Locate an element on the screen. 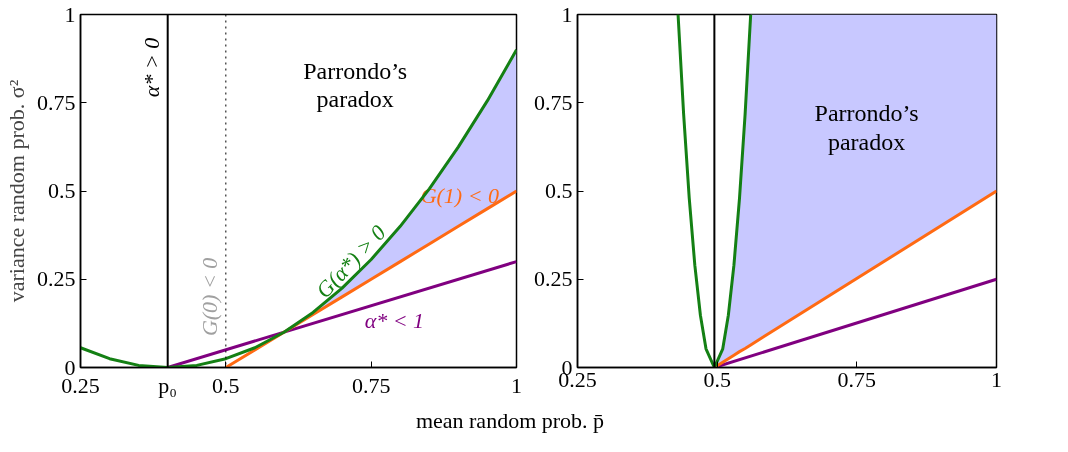 The height and width of the screenshot is (452, 1068). series-label: α* < 1 is located at coordinates (394, 321).